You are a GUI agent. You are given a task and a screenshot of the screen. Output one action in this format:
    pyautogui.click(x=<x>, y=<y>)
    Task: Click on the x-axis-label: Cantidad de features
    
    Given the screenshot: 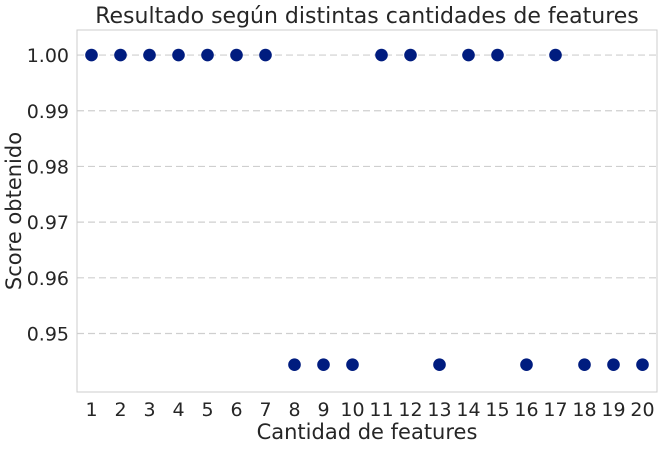 What is the action you would take?
    pyautogui.click(x=367, y=432)
    